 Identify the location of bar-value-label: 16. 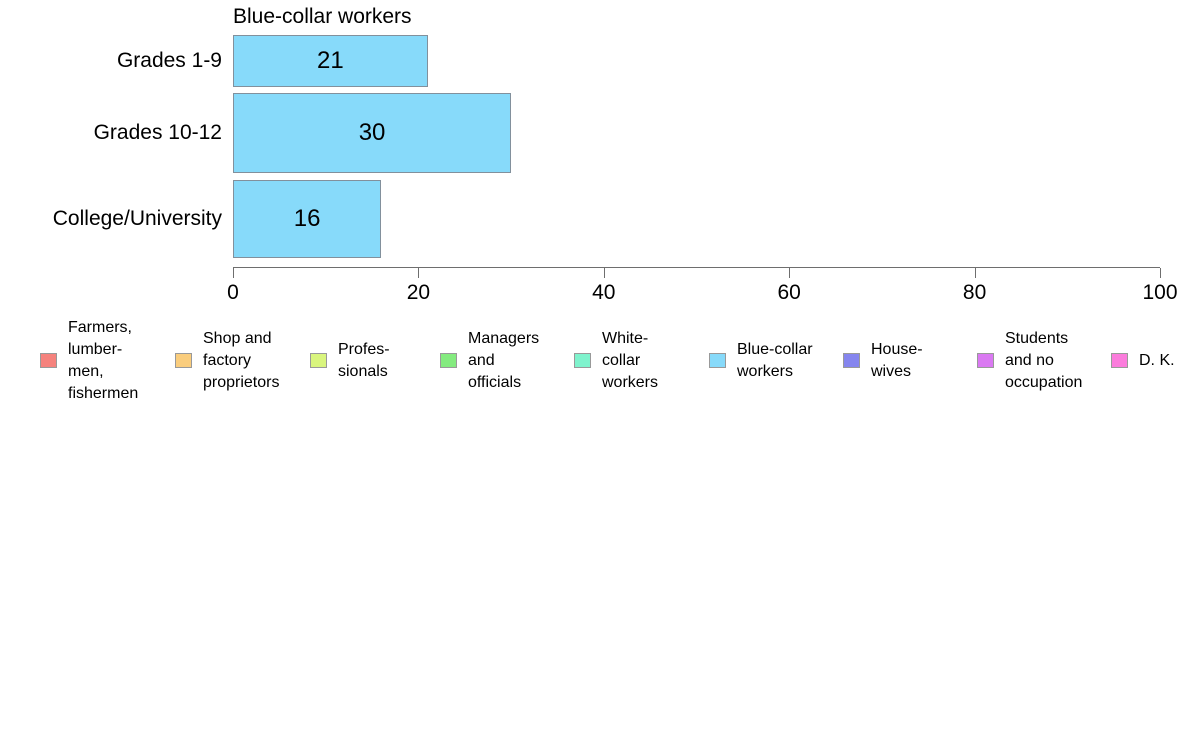
(307, 218).